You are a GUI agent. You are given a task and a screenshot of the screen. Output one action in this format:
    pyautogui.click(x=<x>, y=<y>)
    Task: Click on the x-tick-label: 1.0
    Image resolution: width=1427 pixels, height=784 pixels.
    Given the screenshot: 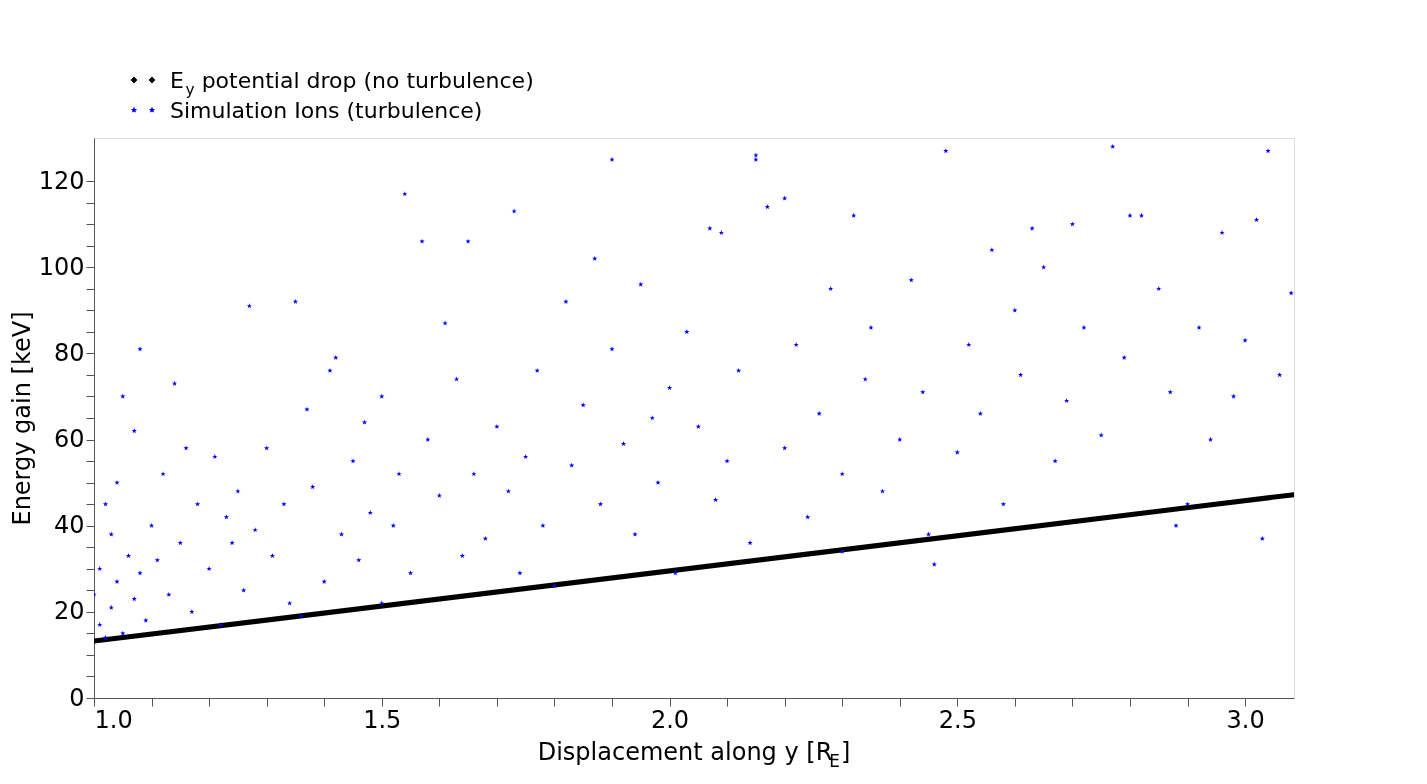 What is the action you would take?
    pyautogui.click(x=113, y=719)
    